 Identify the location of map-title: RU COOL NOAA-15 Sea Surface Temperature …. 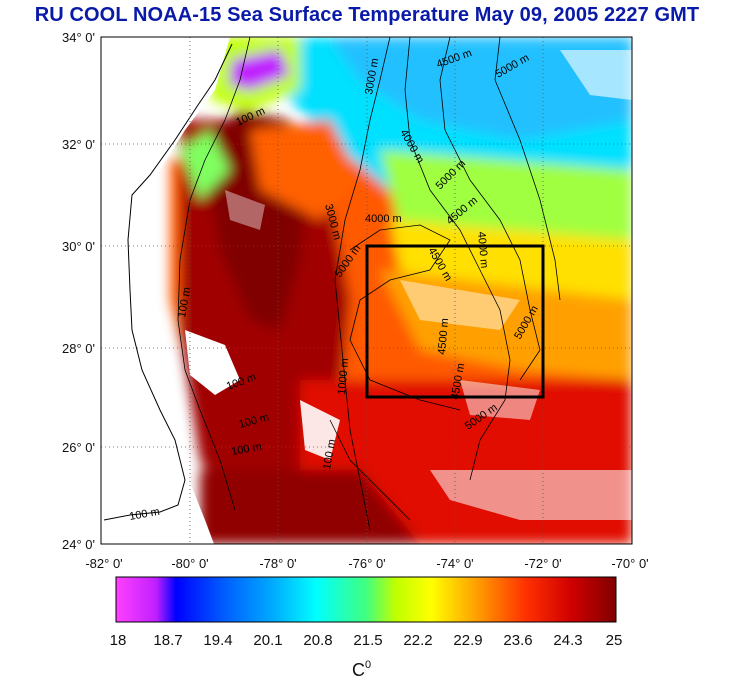
(367, 15).